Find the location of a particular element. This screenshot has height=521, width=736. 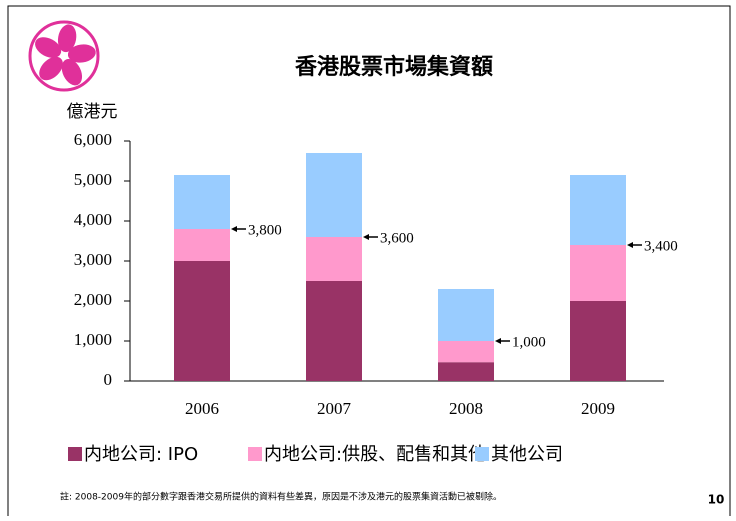

annotation: 3,400 is located at coordinates (661, 246).